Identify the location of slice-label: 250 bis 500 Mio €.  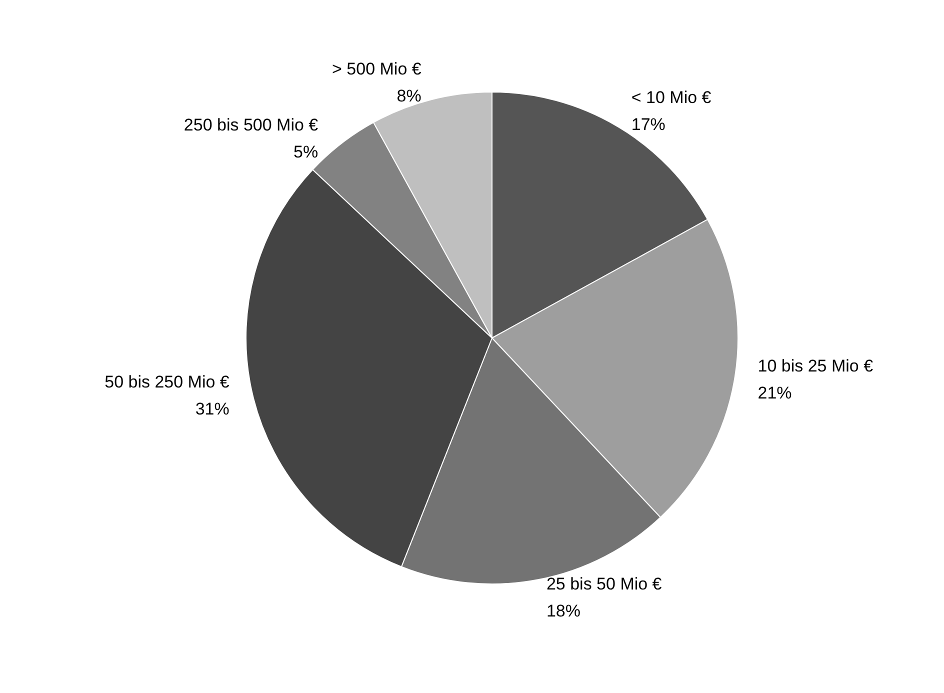
(251, 124).